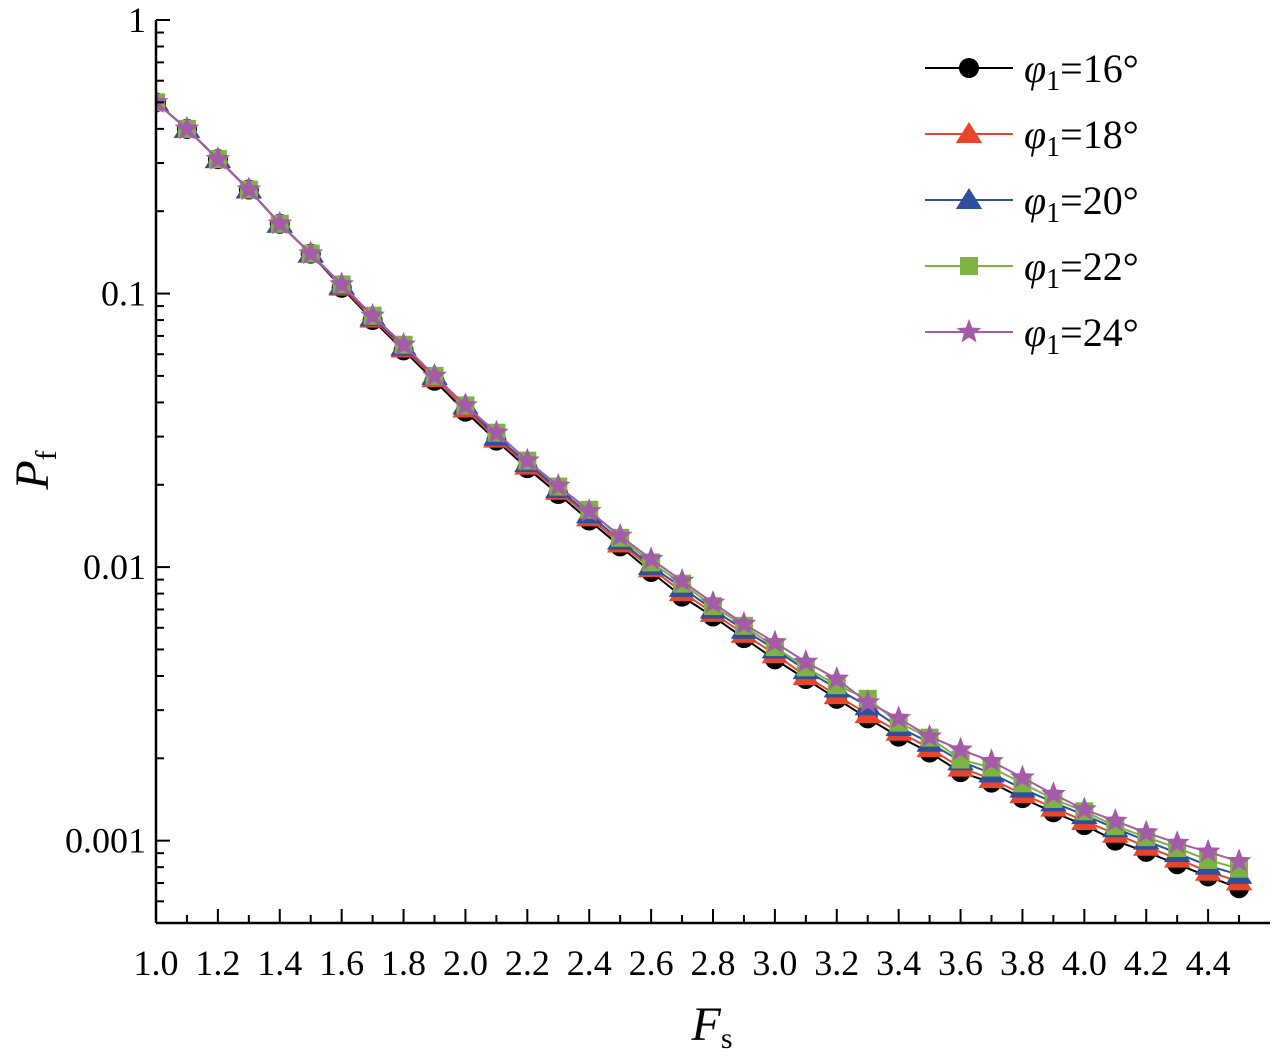  Describe the element at coordinates (217, 963) in the screenshot. I see `x-tick-label: 1.2` at that location.